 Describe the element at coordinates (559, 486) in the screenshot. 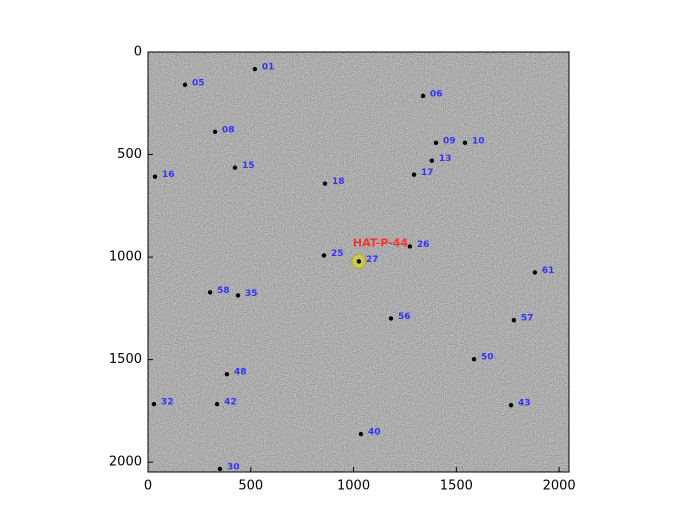

I see `x-tick-label: 2000` at that location.